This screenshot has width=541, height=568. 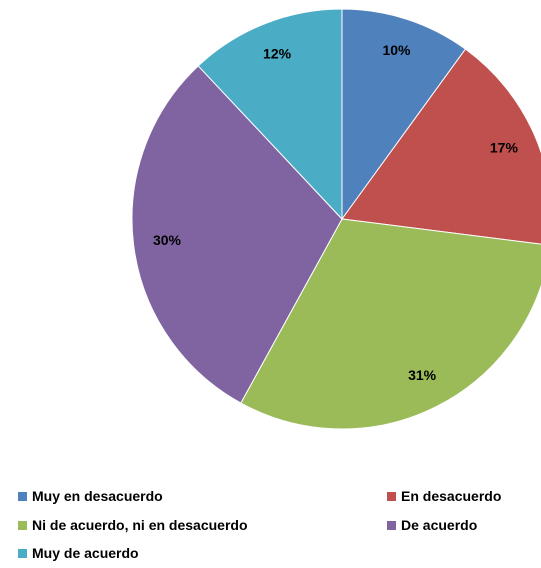 I want to click on legend-label: Muy de acuerdo, so click(x=85, y=553).